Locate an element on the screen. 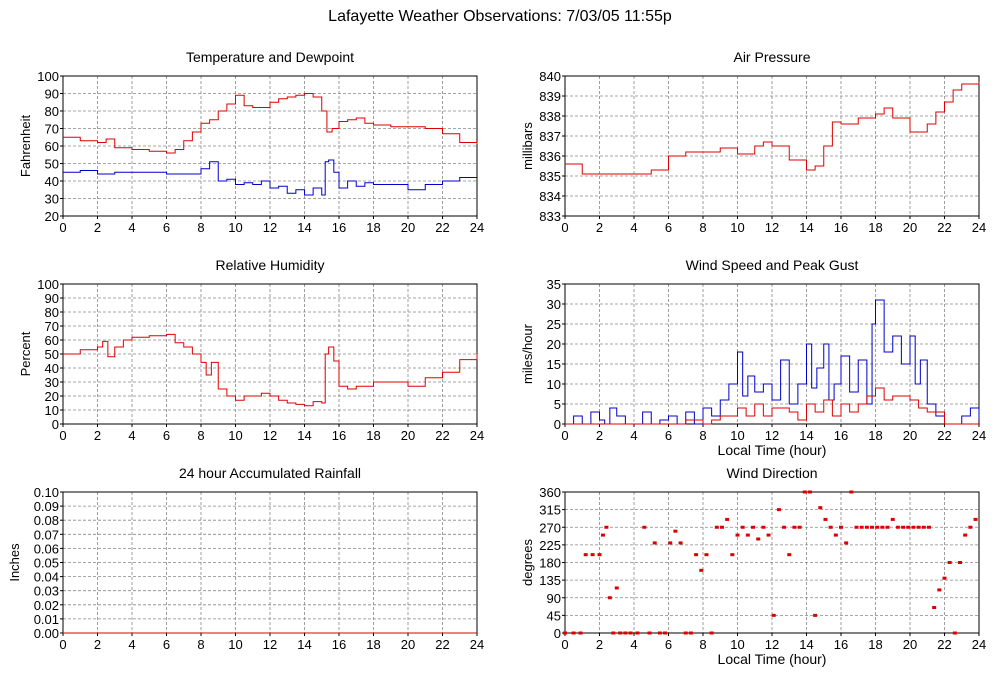 The image size is (1000, 680). y-tick-label: 270 is located at coordinates (550, 527).